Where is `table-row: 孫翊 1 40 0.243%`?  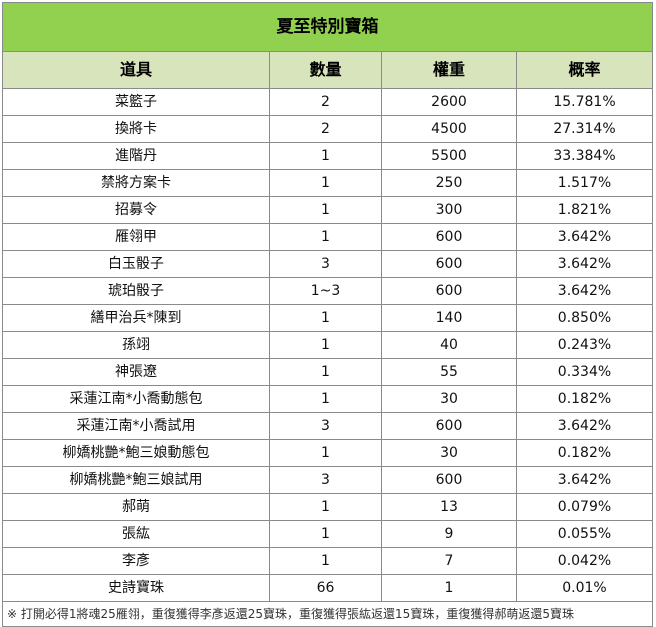
table-row: 孫翊 1 40 0.243% is located at coordinates (327, 345).